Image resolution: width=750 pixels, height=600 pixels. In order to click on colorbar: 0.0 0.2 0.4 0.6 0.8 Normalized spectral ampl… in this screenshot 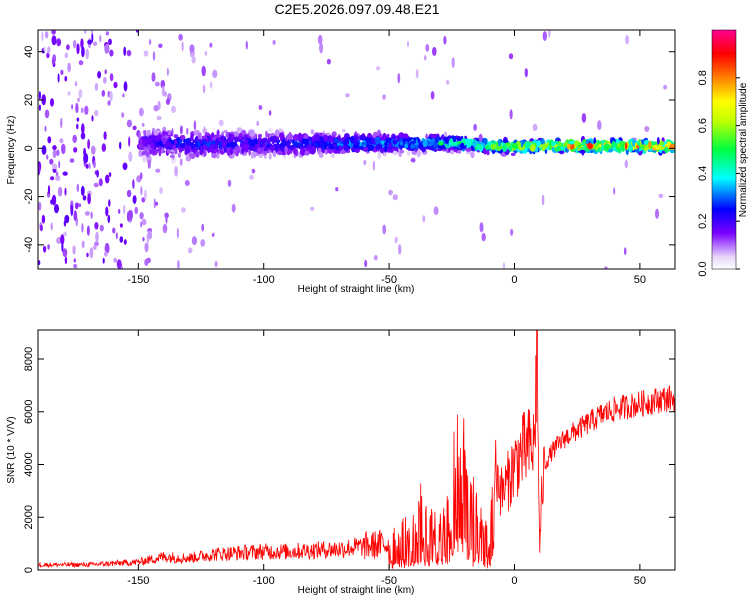, I will do `click(723, 153)`.